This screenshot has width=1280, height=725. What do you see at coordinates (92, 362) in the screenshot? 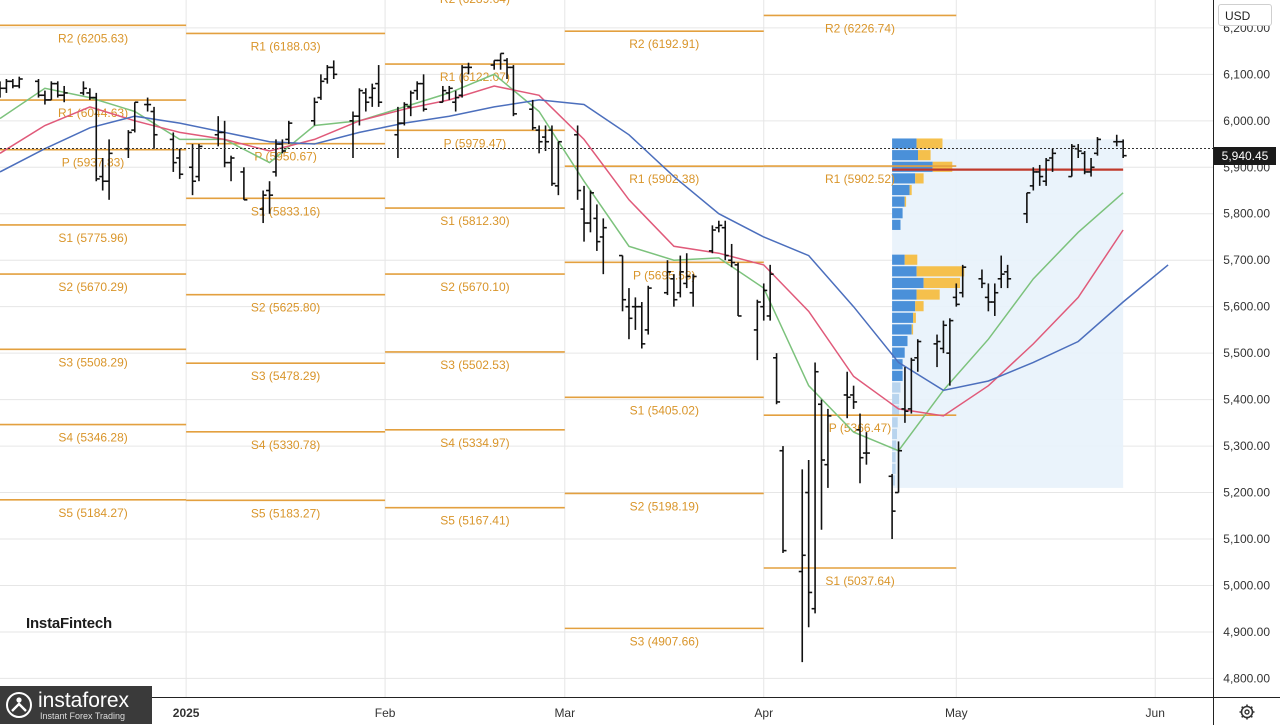
I see `pivot-label-s3: S3 (5508.29)` at bounding box center [92, 362].